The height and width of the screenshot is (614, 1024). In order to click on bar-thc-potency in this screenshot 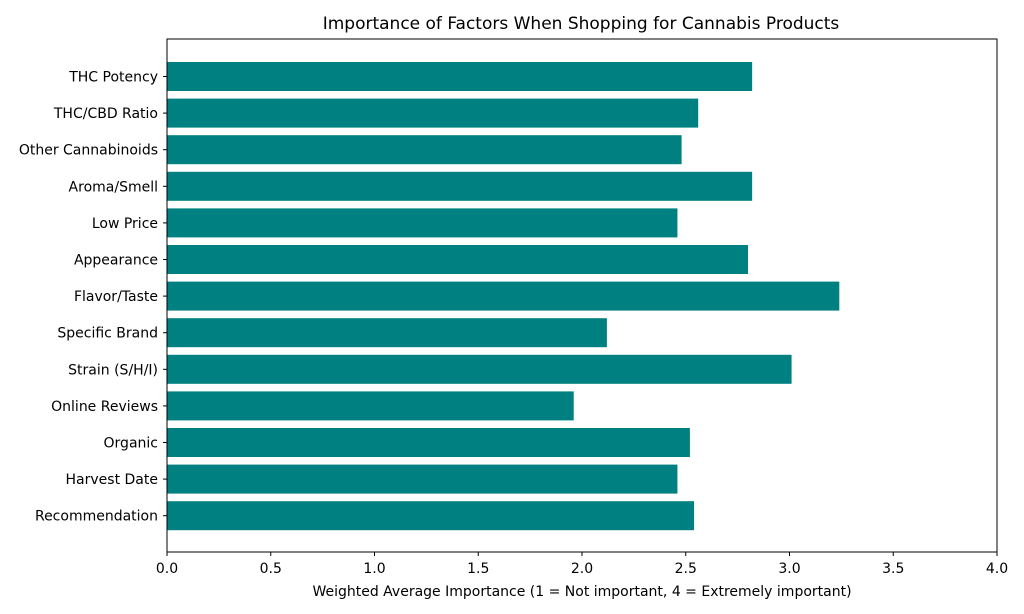, I will do `click(460, 76)`.